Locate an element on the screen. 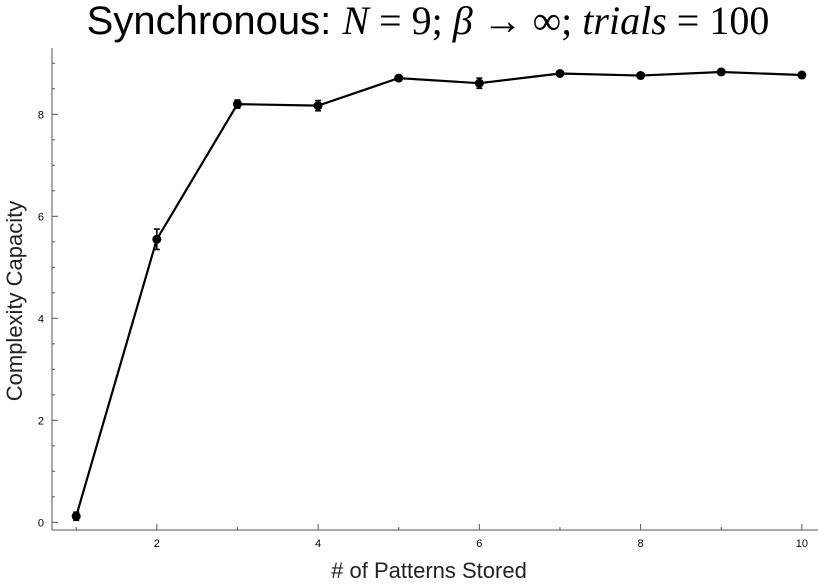 This screenshot has height=587, width=831. x-tick-label: 4 is located at coordinates (318, 544).